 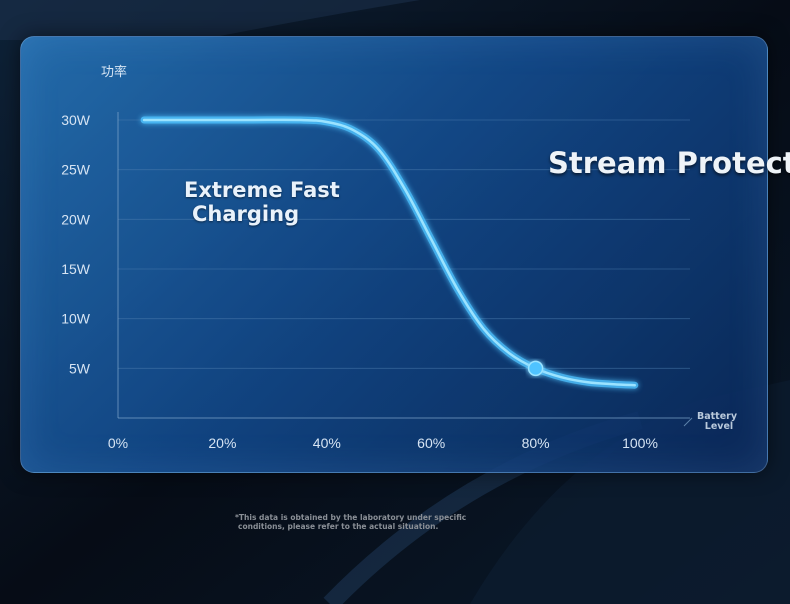 What do you see at coordinates (536, 443) in the screenshot?
I see `x-tick-label: 80%` at bounding box center [536, 443].